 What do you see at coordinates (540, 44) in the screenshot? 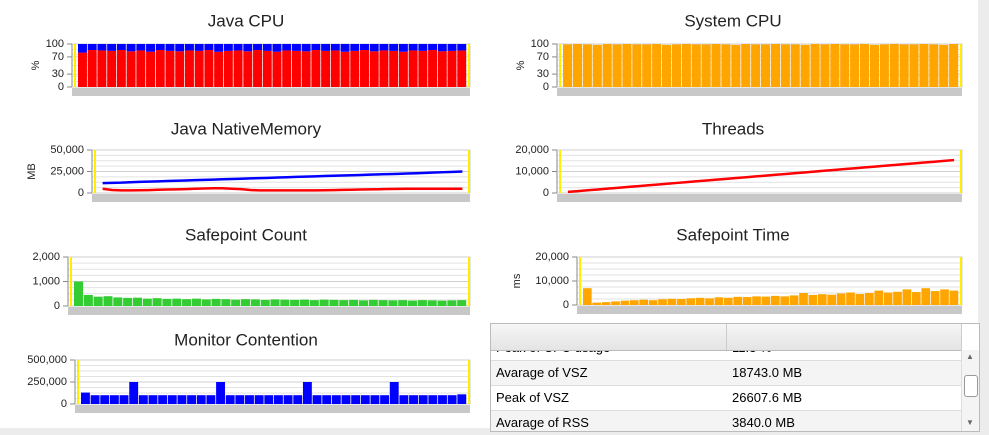
I see `y-tick-label: 100` at bounding box center [540, 44].